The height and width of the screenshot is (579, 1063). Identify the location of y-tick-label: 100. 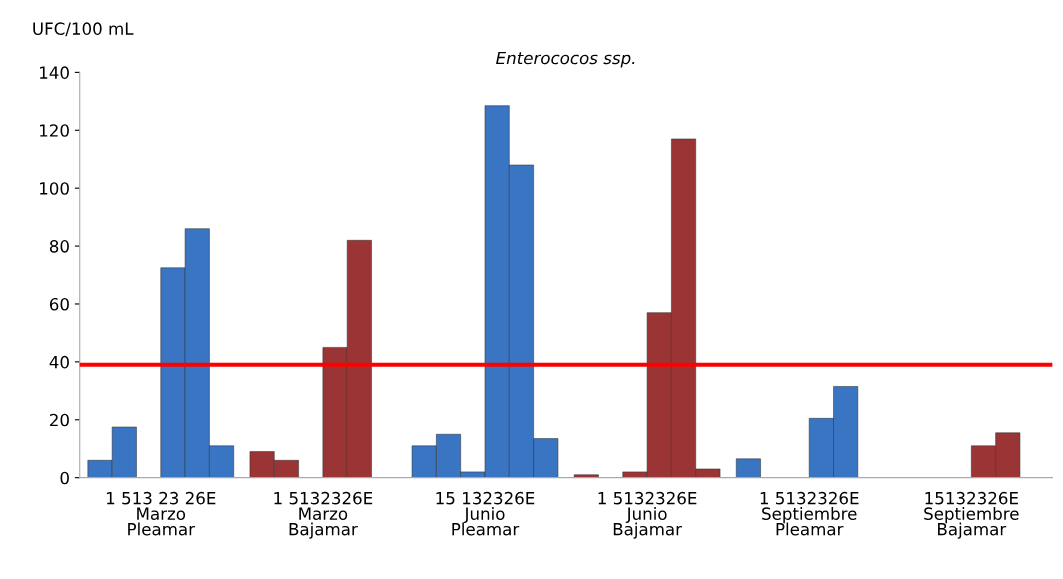
(54, 188).